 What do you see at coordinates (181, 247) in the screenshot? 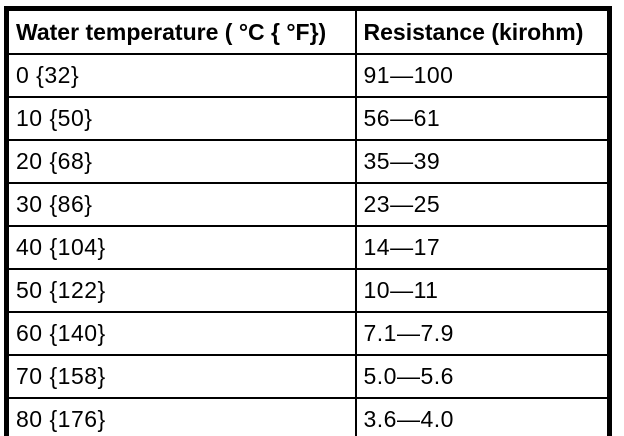
I see `cell-temperature: 40 {104}` at bounding box center [181, 247].